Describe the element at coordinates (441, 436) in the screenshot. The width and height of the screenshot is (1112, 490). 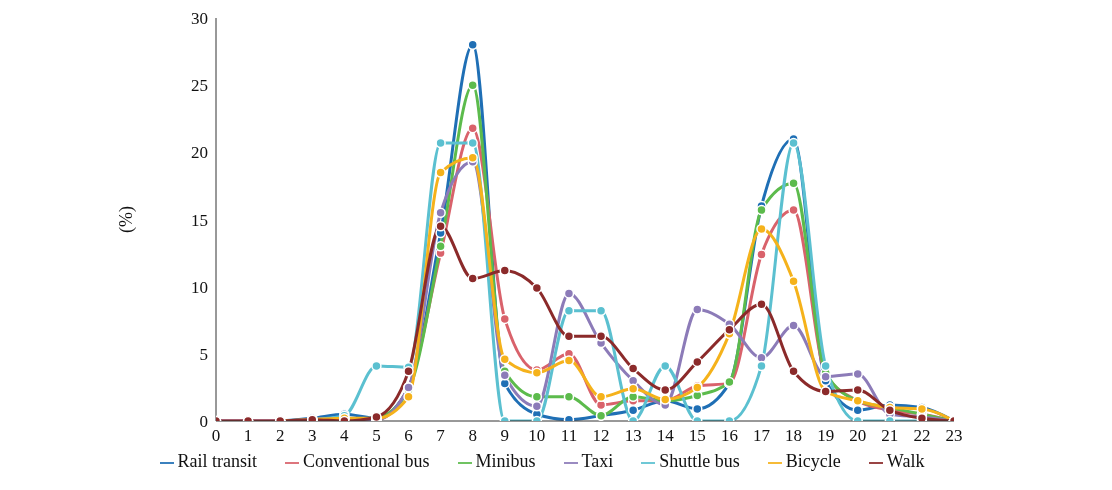
I see `x-tick-label: 7` at that location.